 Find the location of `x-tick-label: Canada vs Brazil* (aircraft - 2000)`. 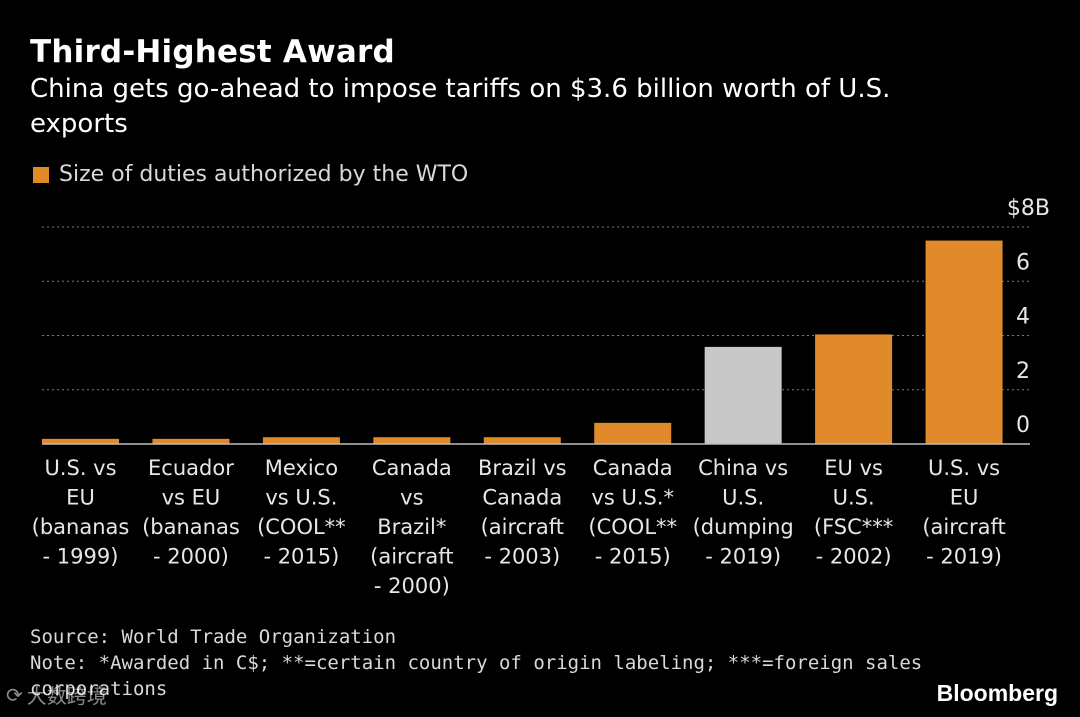

x-tick-label: Canada vs Brazil* (aircraft - 2000) is located at coordinates (411, 527).